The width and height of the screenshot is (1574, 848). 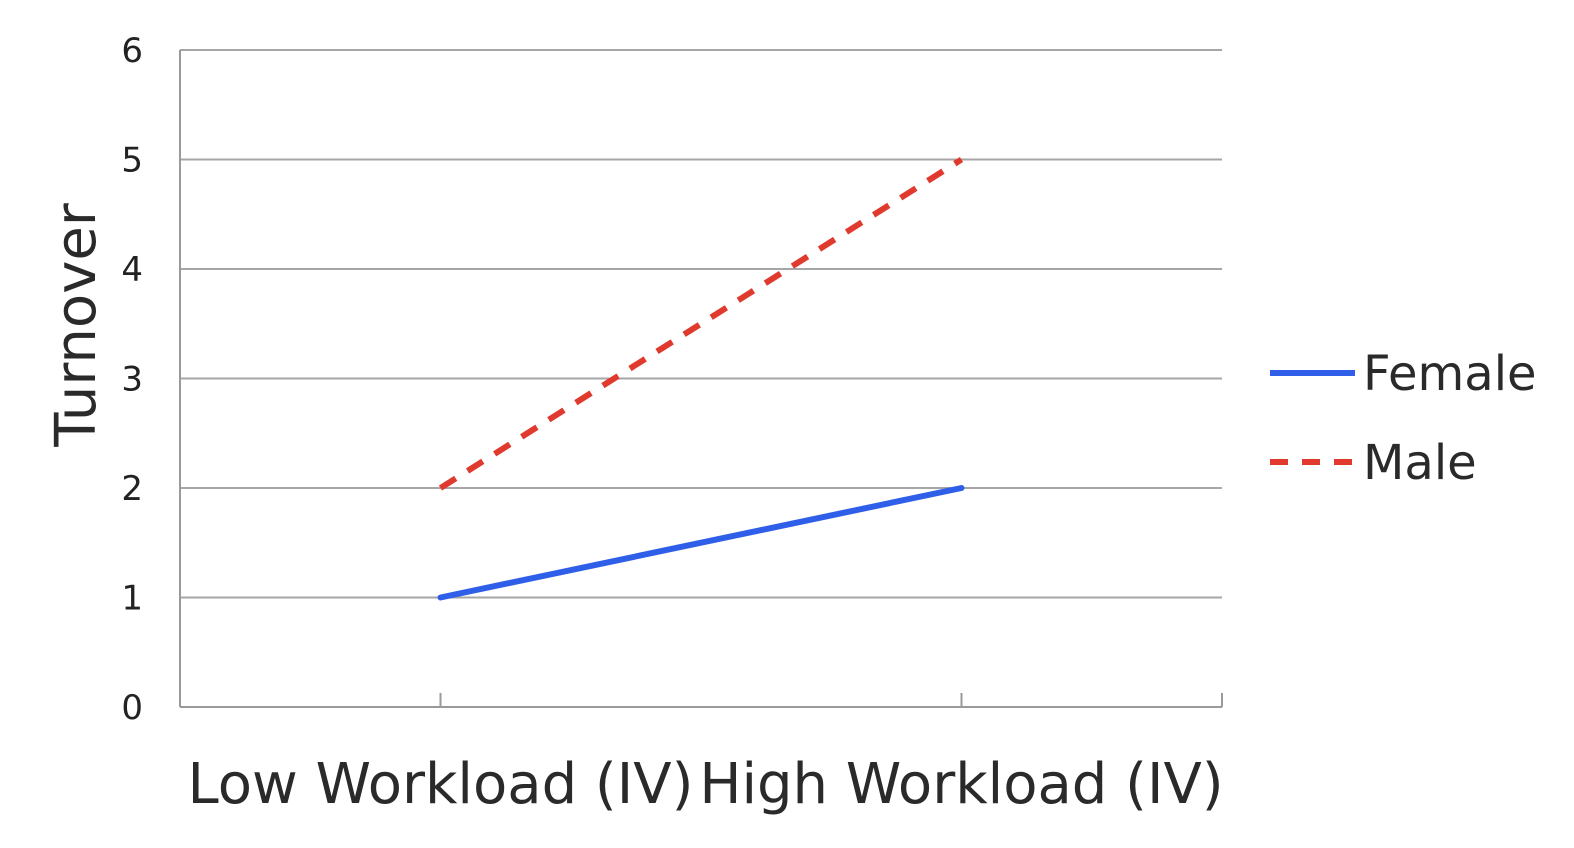 I want to click on legend-label-male: Male, so click(x=1420, y=463).